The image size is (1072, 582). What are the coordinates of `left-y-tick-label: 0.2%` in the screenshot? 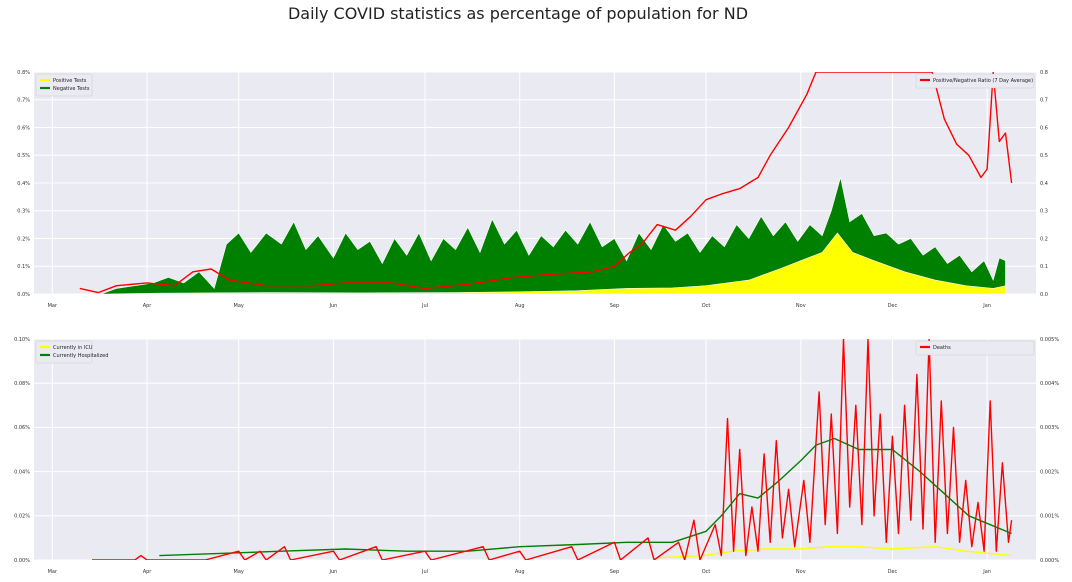 It's located at (23, 239).